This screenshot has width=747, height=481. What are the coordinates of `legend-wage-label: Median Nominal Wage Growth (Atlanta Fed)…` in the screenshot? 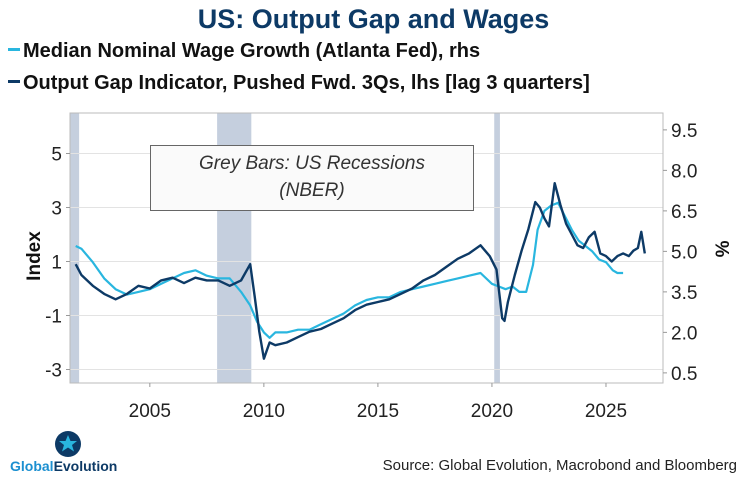 It's located at (252, 51).